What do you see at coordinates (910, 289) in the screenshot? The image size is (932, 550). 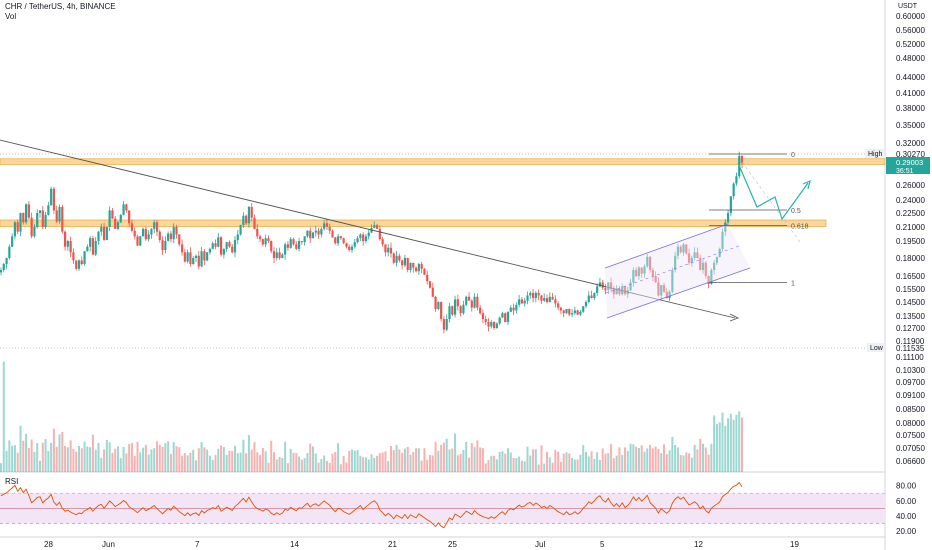 I see `price-tick-label: 0.15500` at bounding box center [910, 289].